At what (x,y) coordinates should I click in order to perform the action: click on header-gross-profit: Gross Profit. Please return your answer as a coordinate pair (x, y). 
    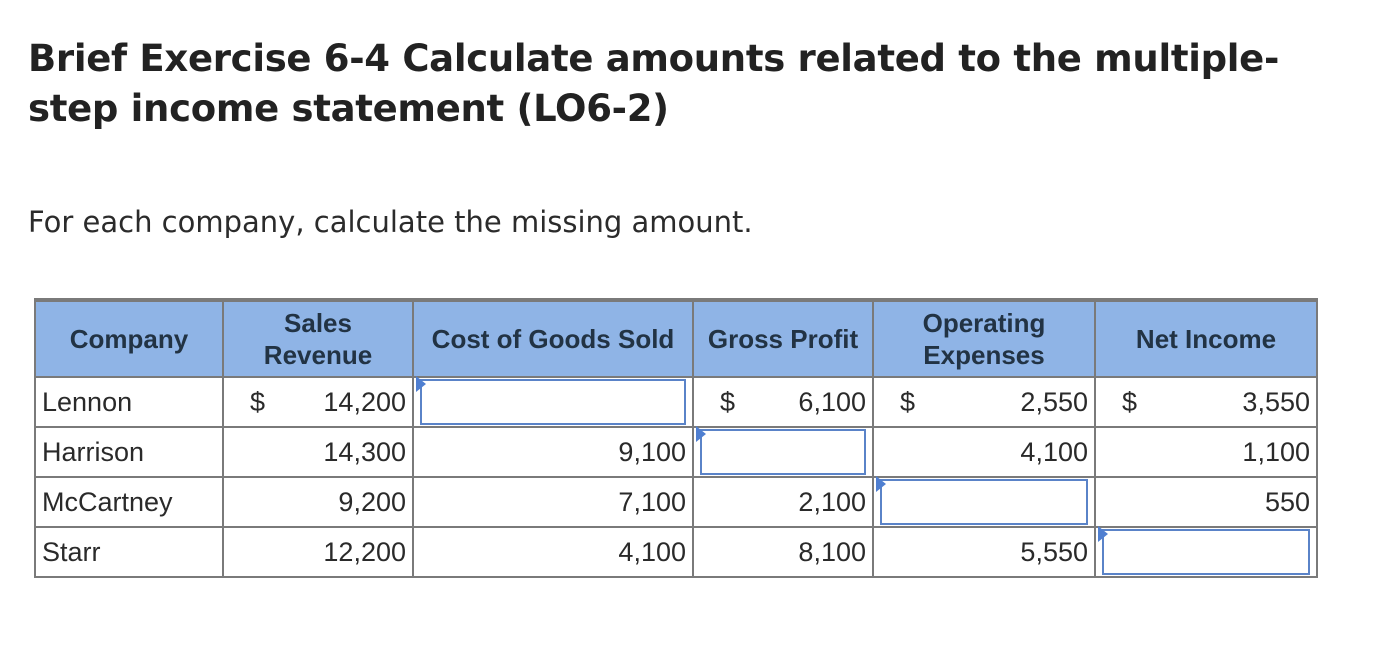
    Looking at the image, I should click on (783, 338).